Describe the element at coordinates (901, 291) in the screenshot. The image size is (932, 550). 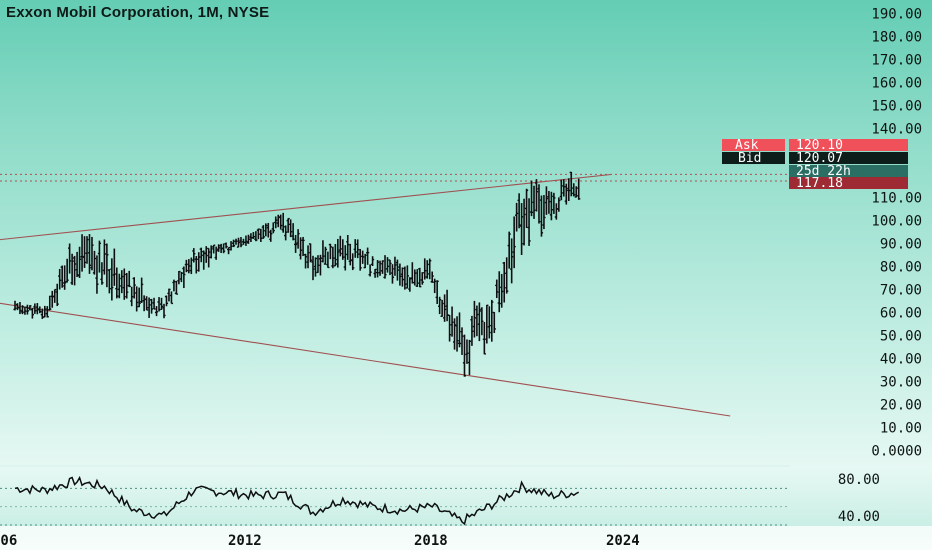
I see `price-axis-label: 70.00` at that location.